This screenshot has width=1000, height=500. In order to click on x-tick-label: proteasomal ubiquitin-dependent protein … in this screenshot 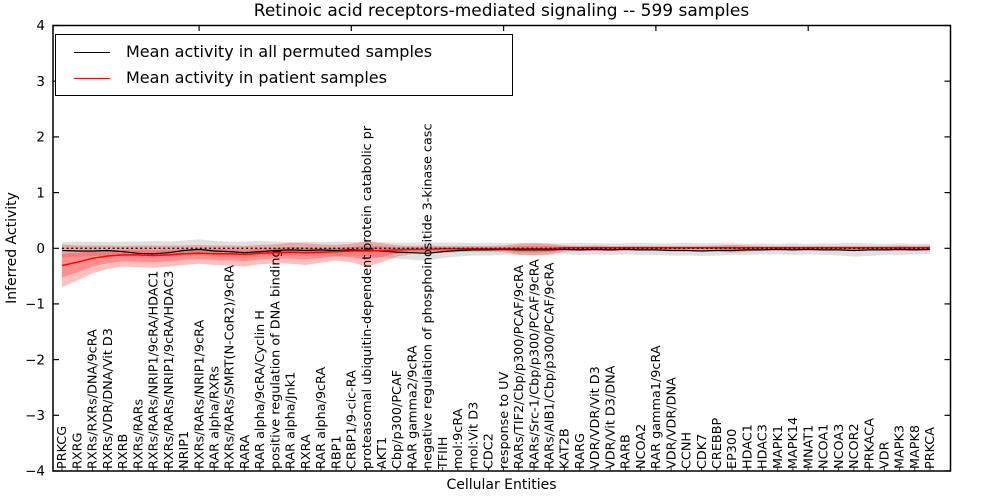, I will do `click(367, 297)`.